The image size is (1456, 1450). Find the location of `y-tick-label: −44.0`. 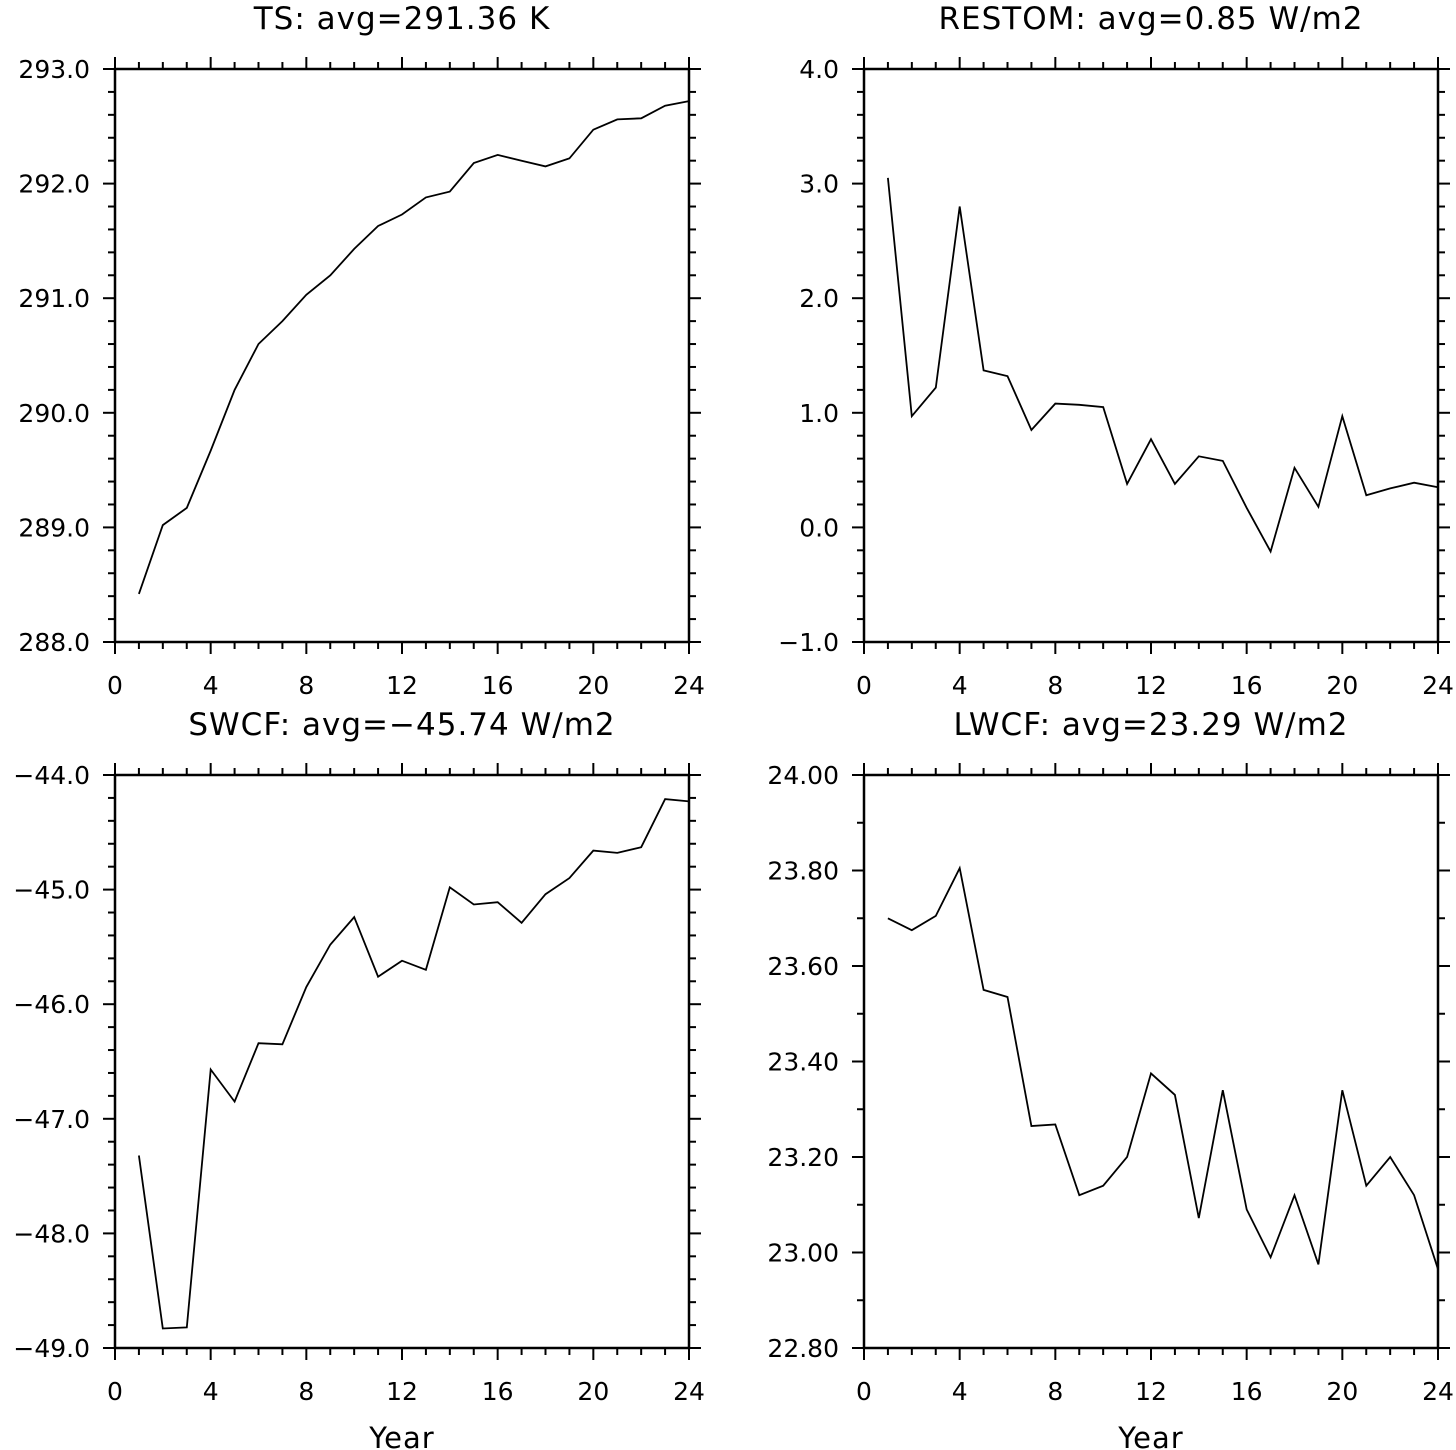

y-tick-label: −44.0 is located at coordinates (51, 775).